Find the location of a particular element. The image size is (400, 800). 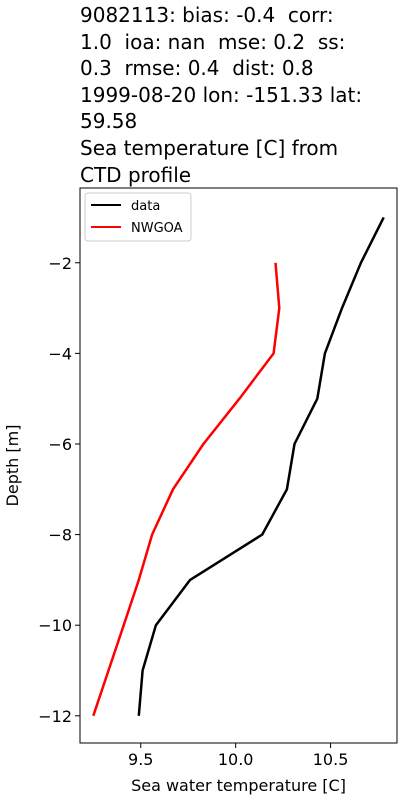

y-axis-label: Depth [m] is located at coordinates (12, 466).